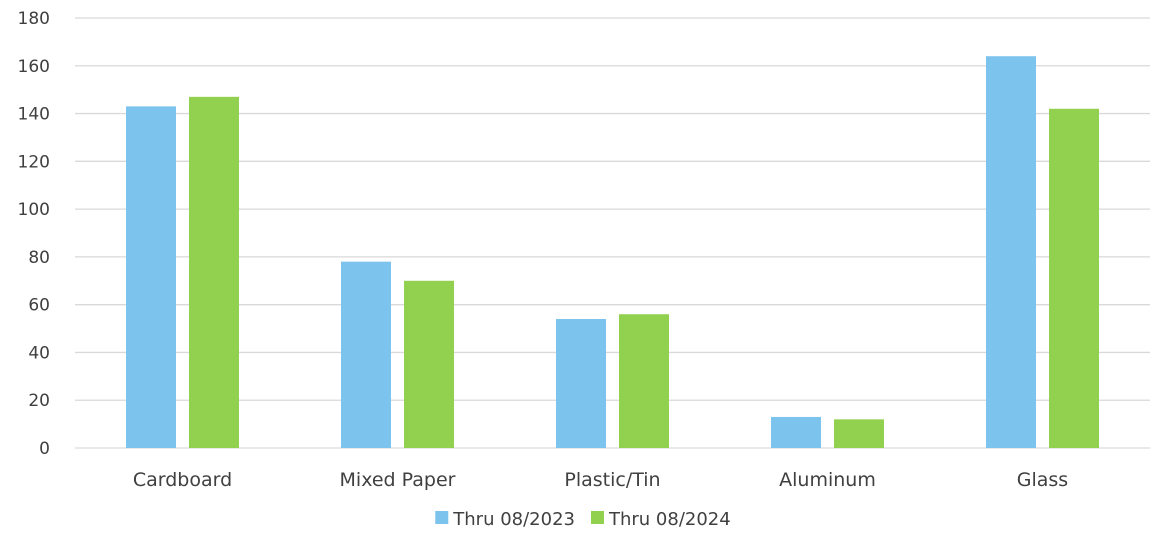 The width and height of the screenshot is (1166, 541). I want to click on y-tick-label: 160, so click(34, 67).